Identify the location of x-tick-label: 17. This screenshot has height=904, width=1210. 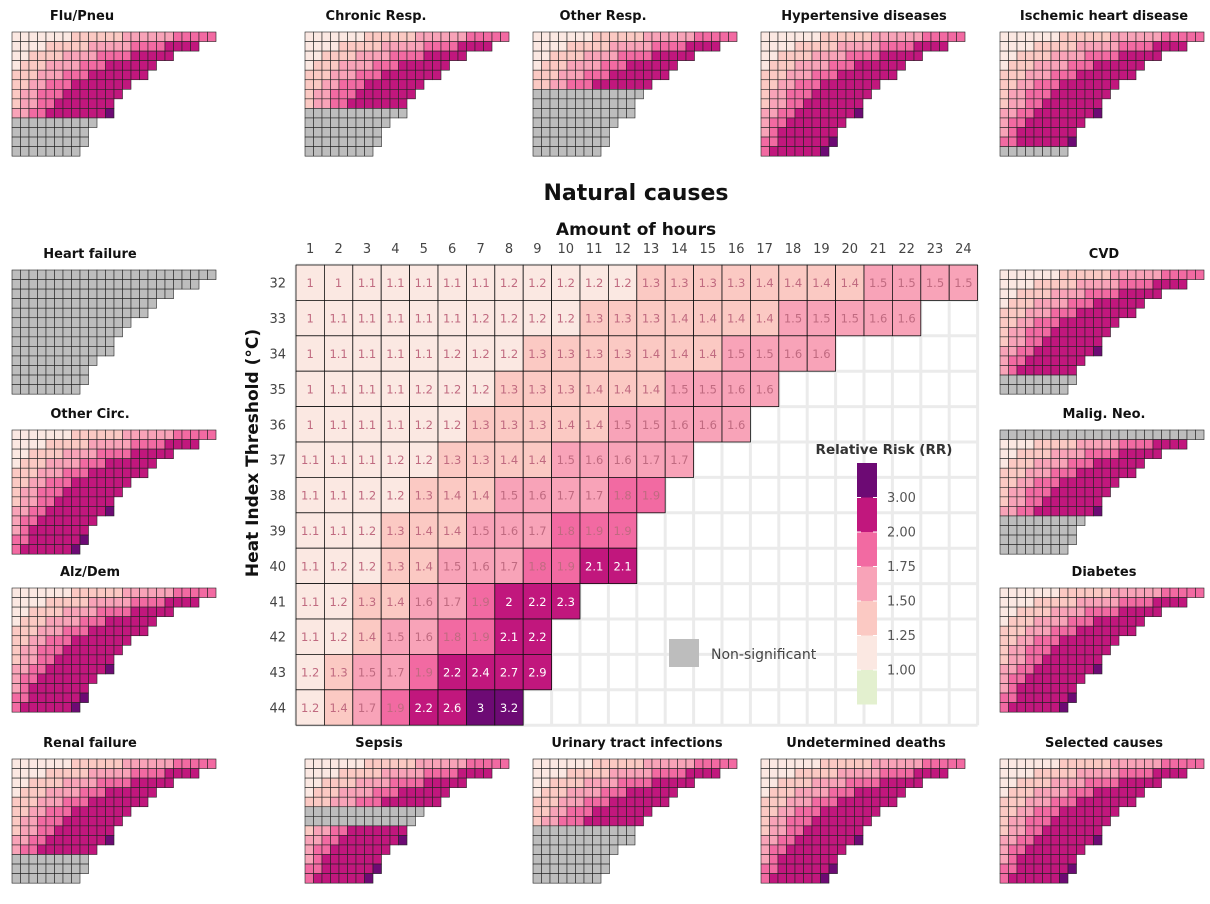
(764, 249).